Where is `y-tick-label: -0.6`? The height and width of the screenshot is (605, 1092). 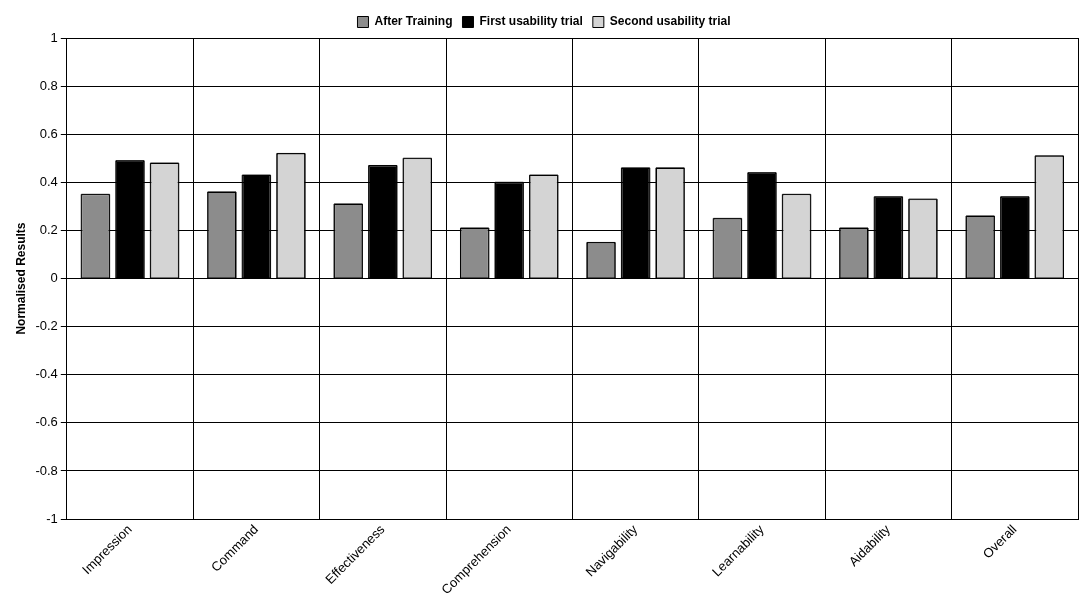 y-tick-label: -0.6 is located at coordinates (46, 422).